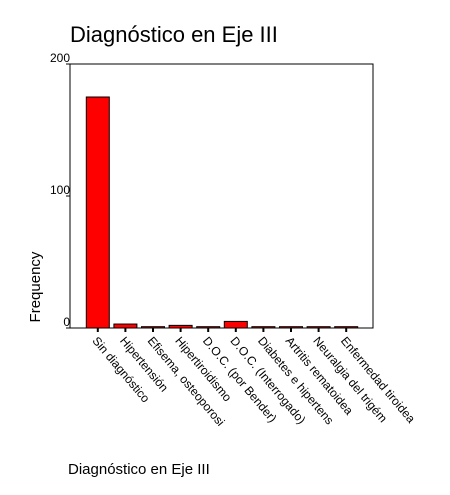 This screenshot has height=495, width=450. I want to click on y-tick-label: 100, so click(60, 190).